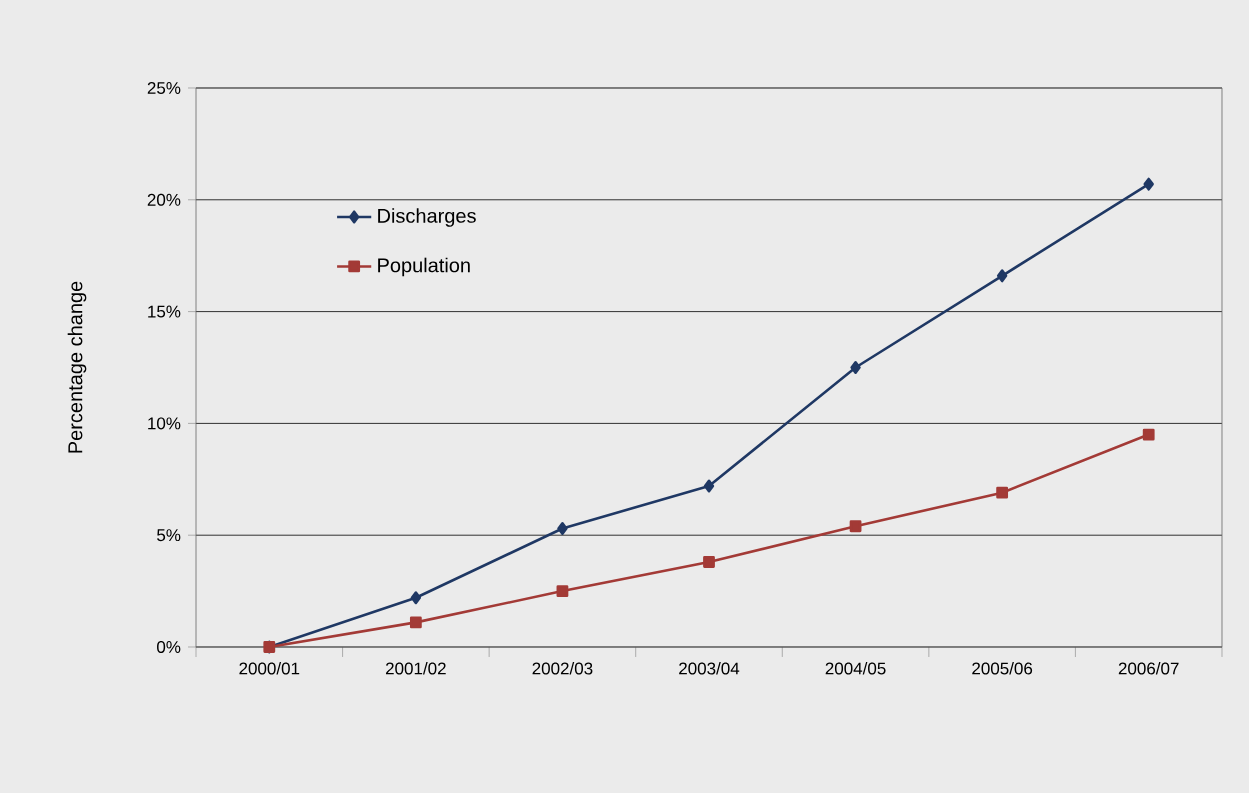 Image resolution: width=1249 pixels, height=793 pixels. Describe the element at coordinates (562, 668) in the screenshot. I see `x-tick-label: 2002/03` at that location.